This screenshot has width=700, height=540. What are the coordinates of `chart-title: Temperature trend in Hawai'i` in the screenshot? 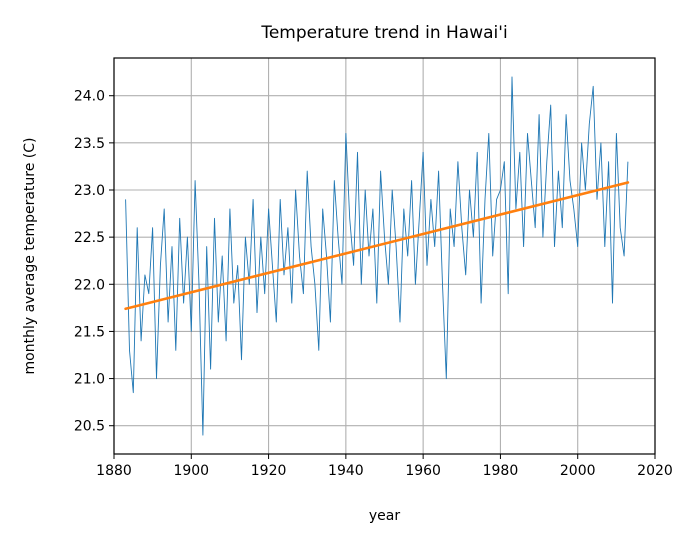 It's located at (383, 33).